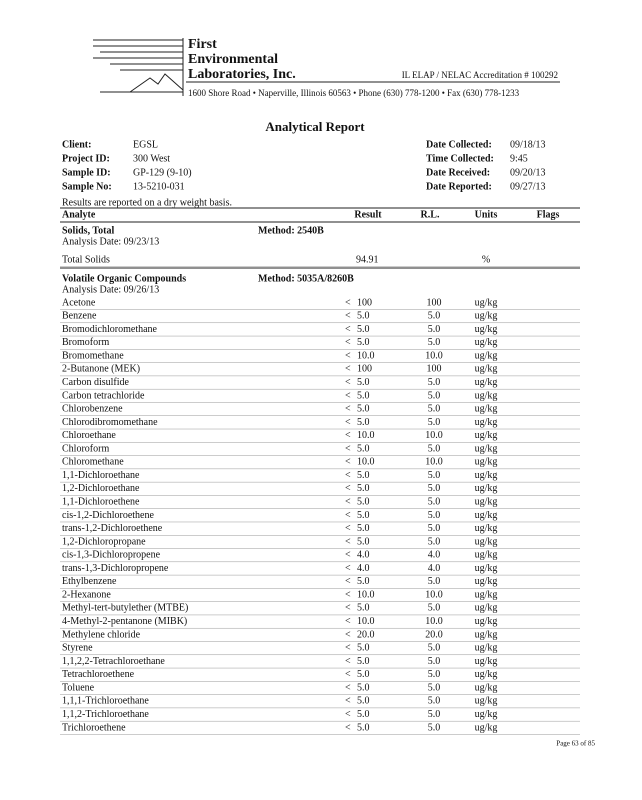 This screenshot has height=800, width=642. What do you see at coordinates (108, 515) in the screenshot?
I see `analyte: cis-1,2-Dichloroethene` at bounding box center [108, 515].